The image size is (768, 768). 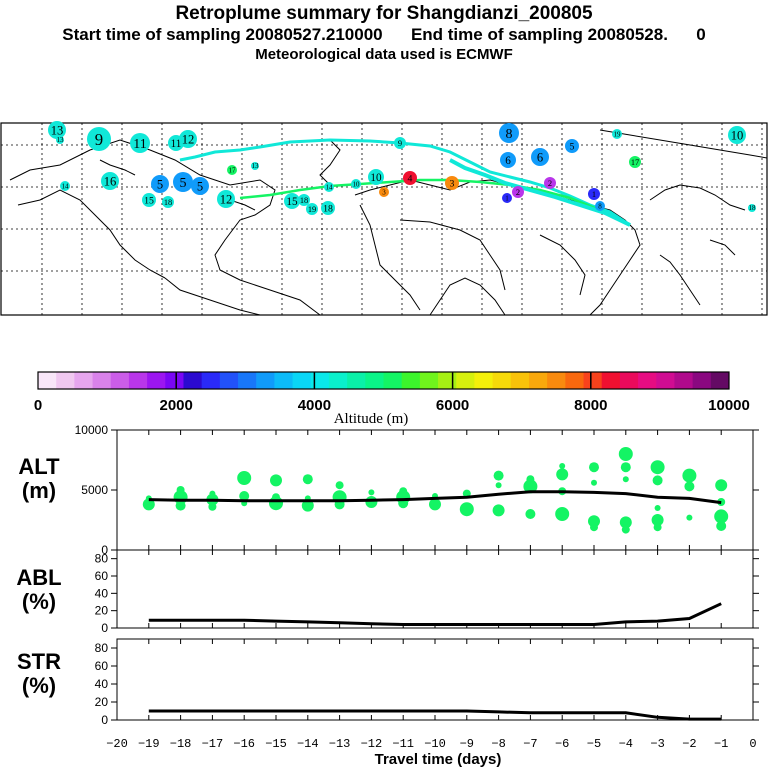 I want to click on cluster-marker-27: 4, so click(x=410, y=178).